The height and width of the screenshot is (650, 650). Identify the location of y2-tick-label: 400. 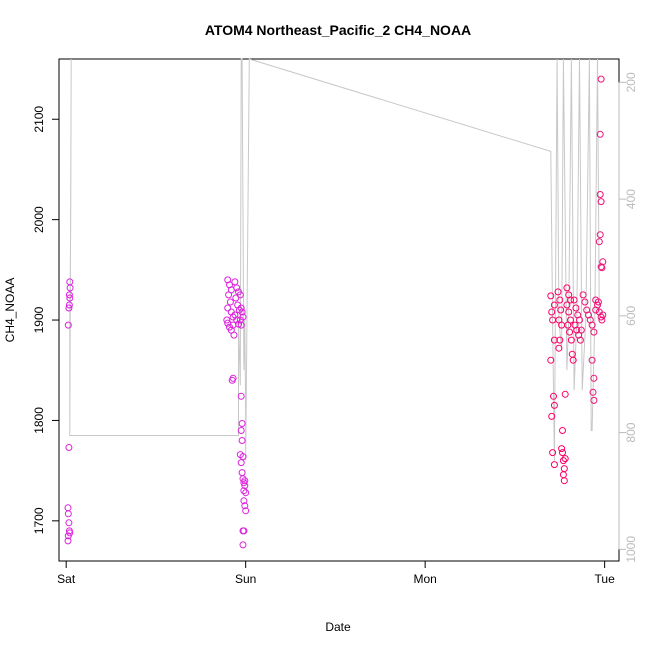
(631, 199).